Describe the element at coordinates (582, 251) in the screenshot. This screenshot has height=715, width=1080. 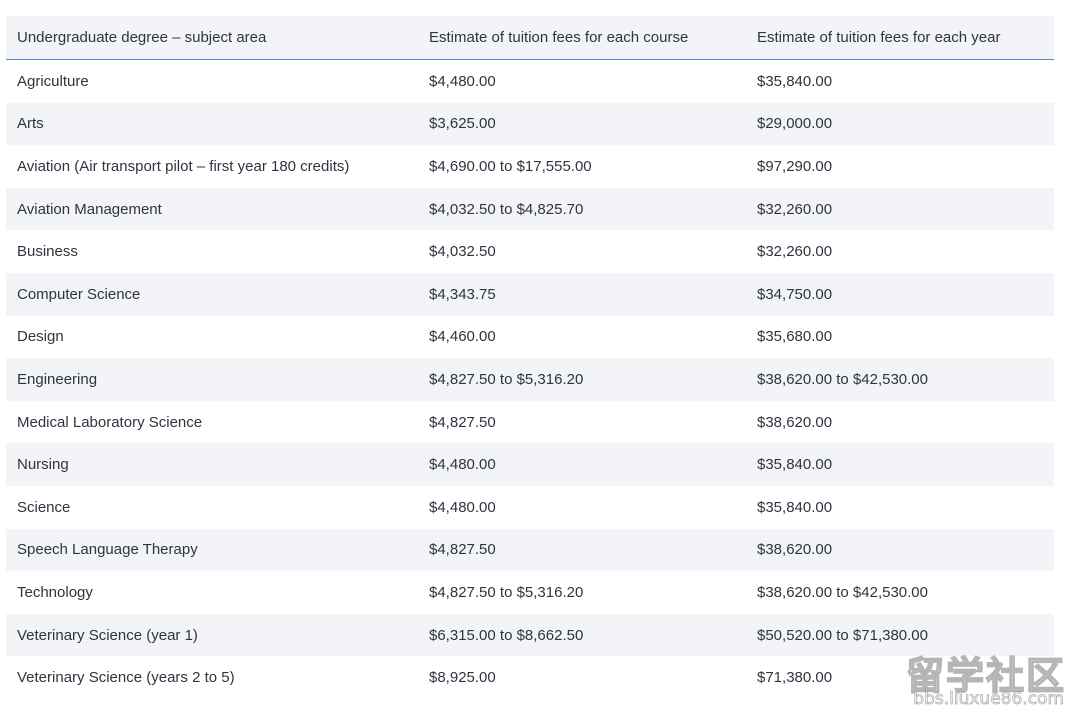
I see `cell-fees-per-course: $4,032.50` at that location.